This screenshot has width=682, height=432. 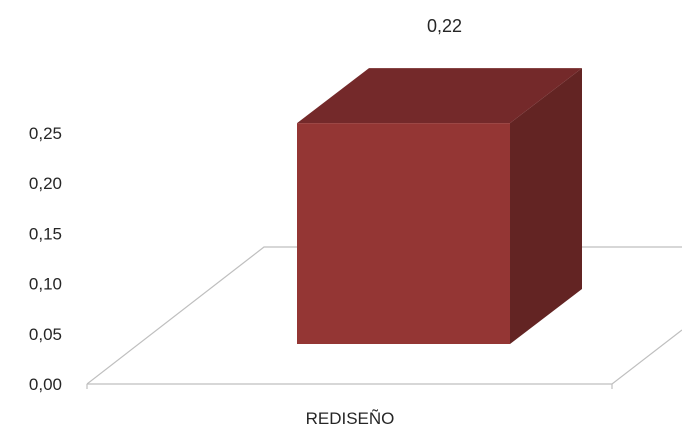 What do you see at coordinates (350, 418) in the screenshot?
I see `x-category-label: REDISEÑO` at bounding box center [350, 418].